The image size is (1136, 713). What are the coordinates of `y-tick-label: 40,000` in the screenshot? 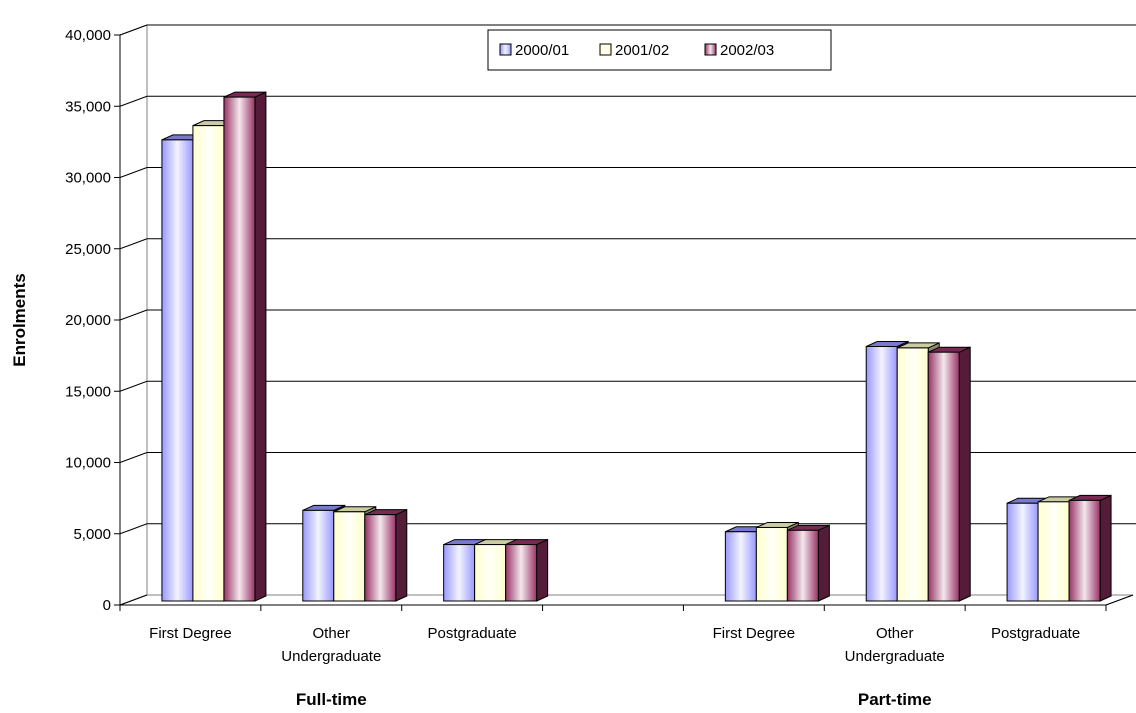 It's located at (88, 35).